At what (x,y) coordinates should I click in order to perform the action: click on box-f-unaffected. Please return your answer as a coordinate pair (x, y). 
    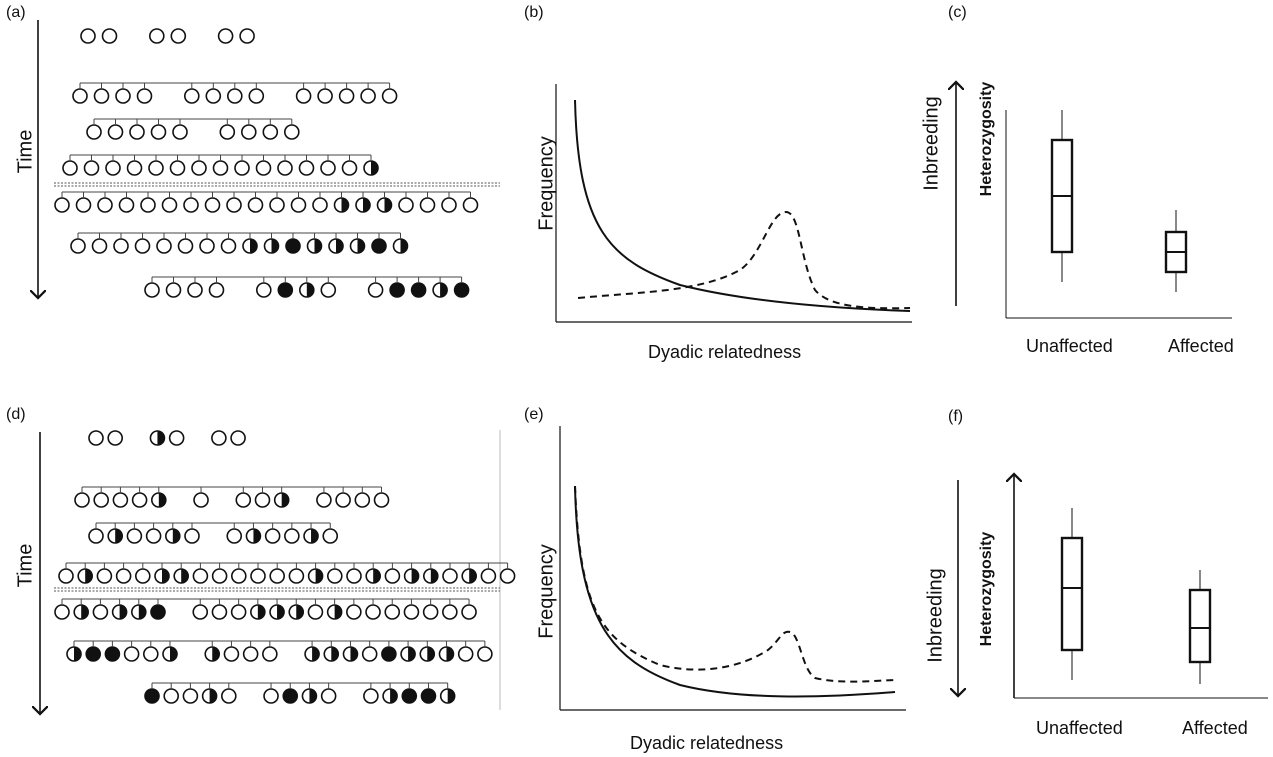
    Looking at the image, I should click on (1072, 594).